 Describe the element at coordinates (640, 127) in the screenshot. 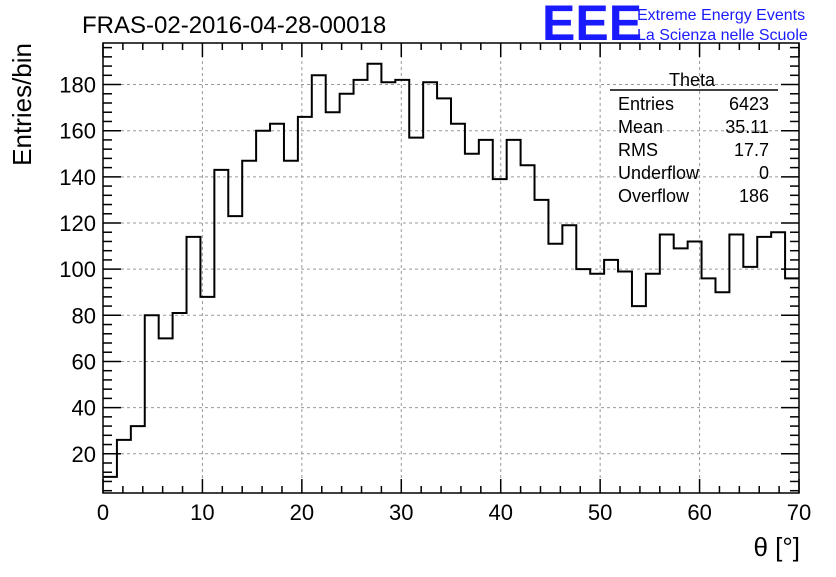

I see `stats-label: Mean` at that location.